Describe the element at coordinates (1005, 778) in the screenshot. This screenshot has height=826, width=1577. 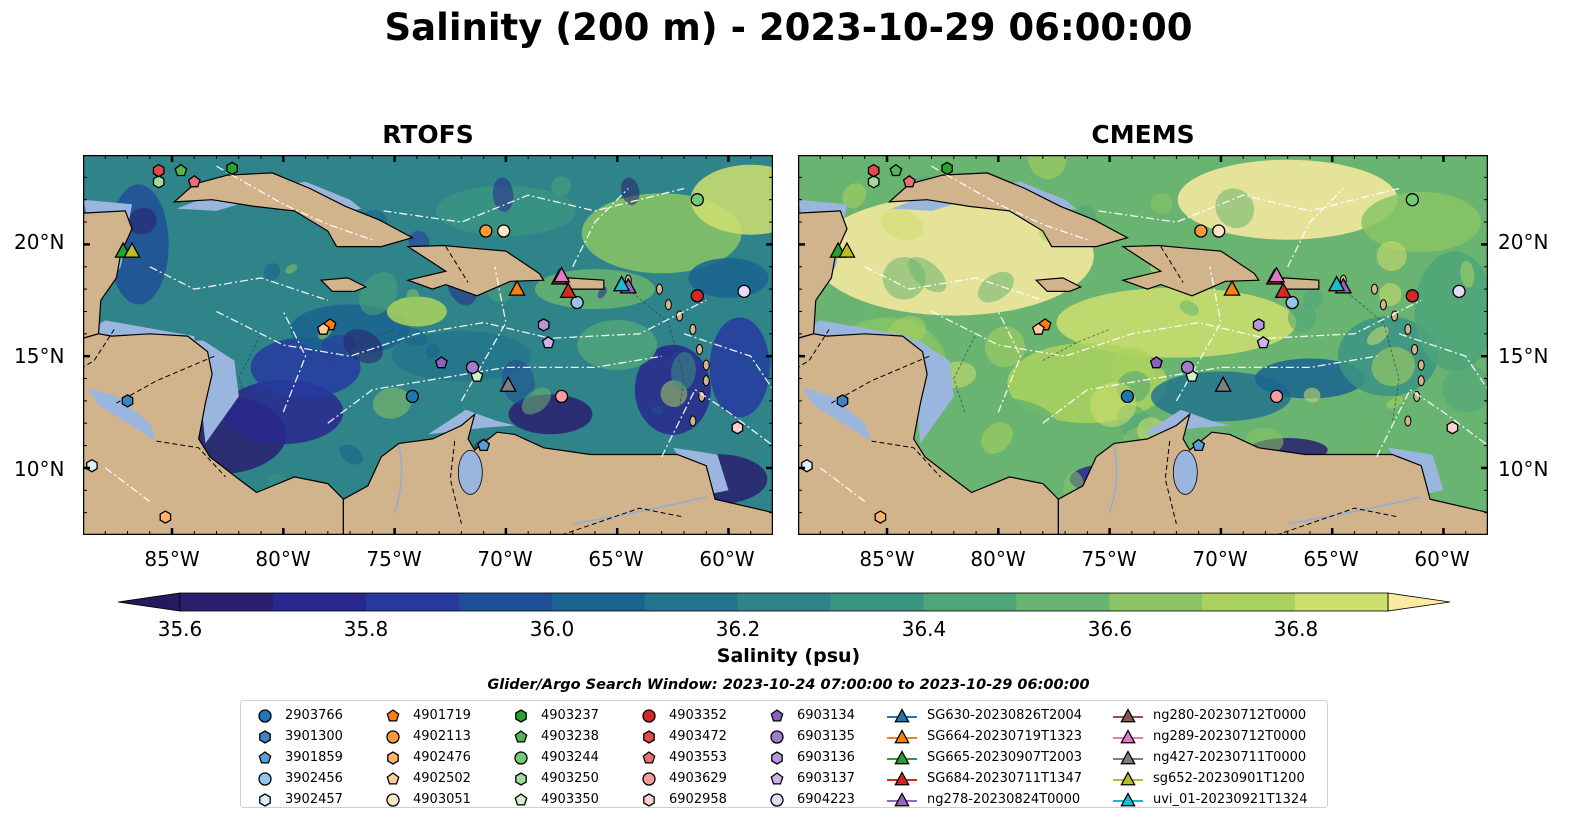
I see `legend-label: SG684-20230711T1347` at that location.